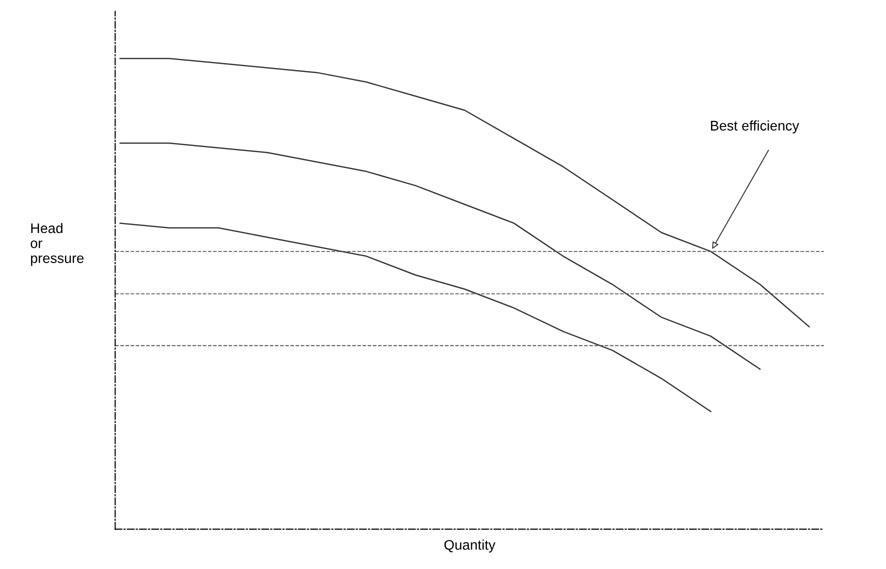 The image size is (886, 569). What do you see at coordinates (470, 546) in the screenshot?
I see `x-axis-title: Quantity` at bounding box center [470, 546].